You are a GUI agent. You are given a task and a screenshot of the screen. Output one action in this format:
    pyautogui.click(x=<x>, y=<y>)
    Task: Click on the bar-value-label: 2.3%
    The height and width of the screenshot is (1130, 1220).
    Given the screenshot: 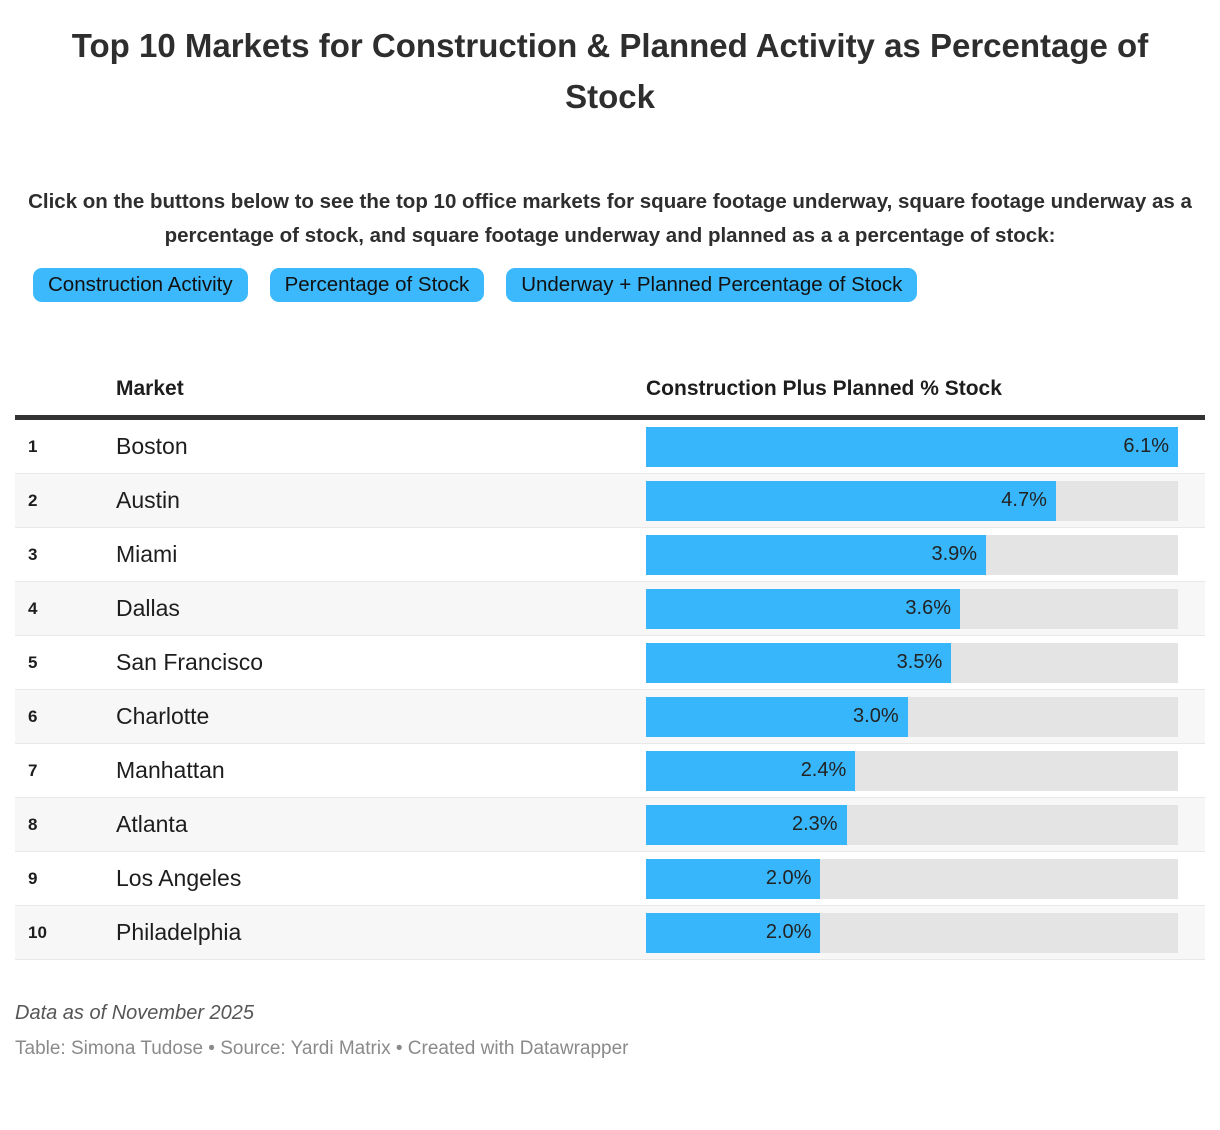 What is the action you would take?
    pyautogui.click(x=814, y=824)
    